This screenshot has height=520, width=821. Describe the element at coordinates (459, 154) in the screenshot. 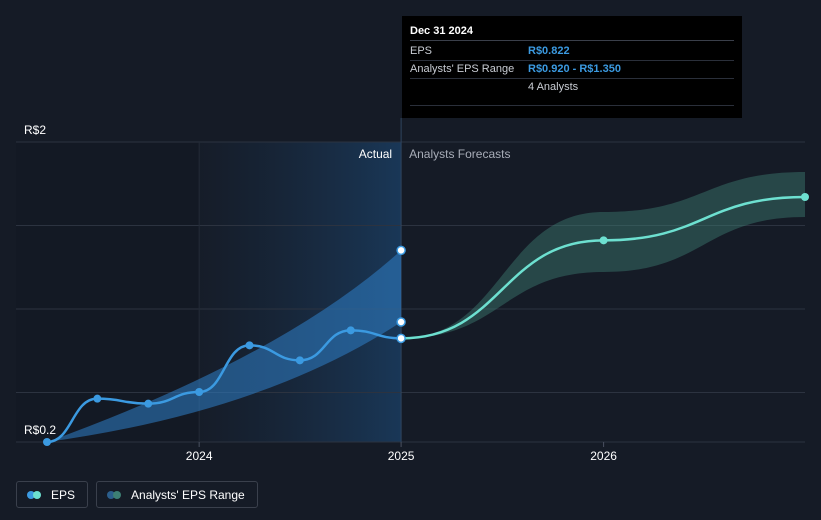

I see `zone-label-forecast: Analysts Forecasts` at that location.